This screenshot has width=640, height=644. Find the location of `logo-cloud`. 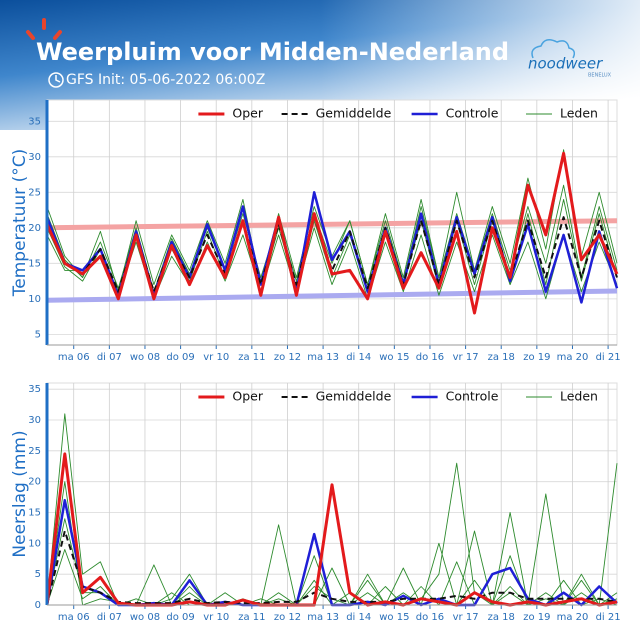

logo-cloud is located at coordinates (553, 49).